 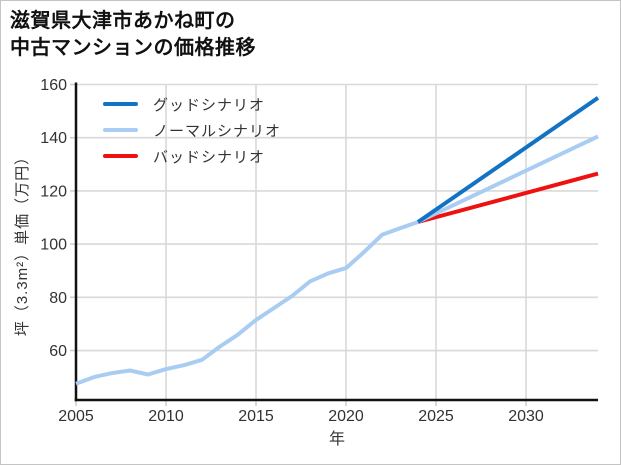 What do you see at coordinates (58, 298) in the screenshot?
I see `y-tick-label-80: 80` at bounding box center [58, 298].